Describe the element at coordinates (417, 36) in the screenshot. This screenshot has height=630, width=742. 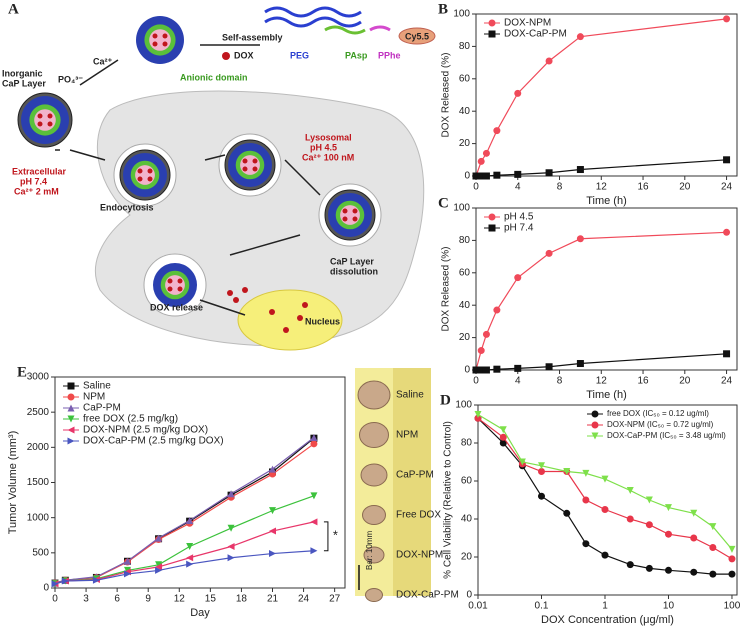
I see `cy55-tag` at that location.